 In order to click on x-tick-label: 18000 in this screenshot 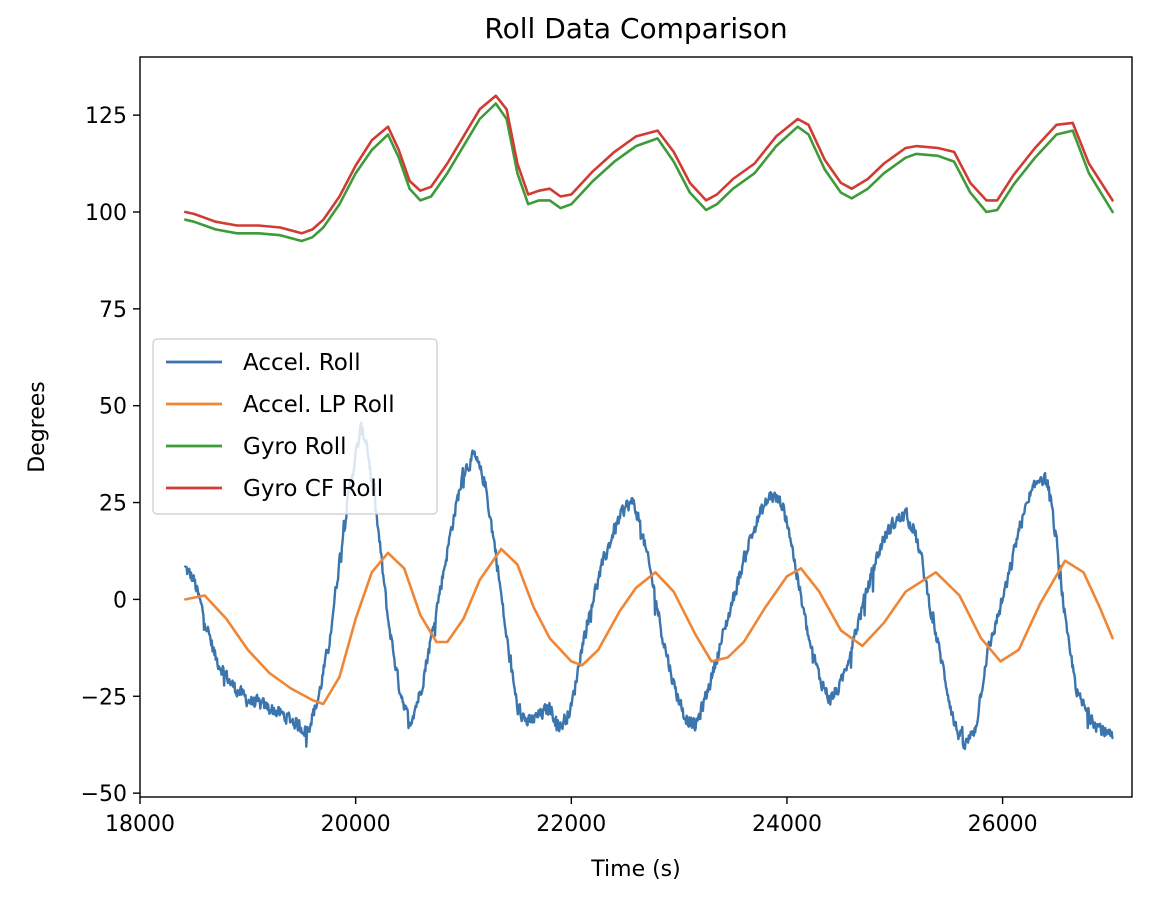, I will do `click(140, 824)`.